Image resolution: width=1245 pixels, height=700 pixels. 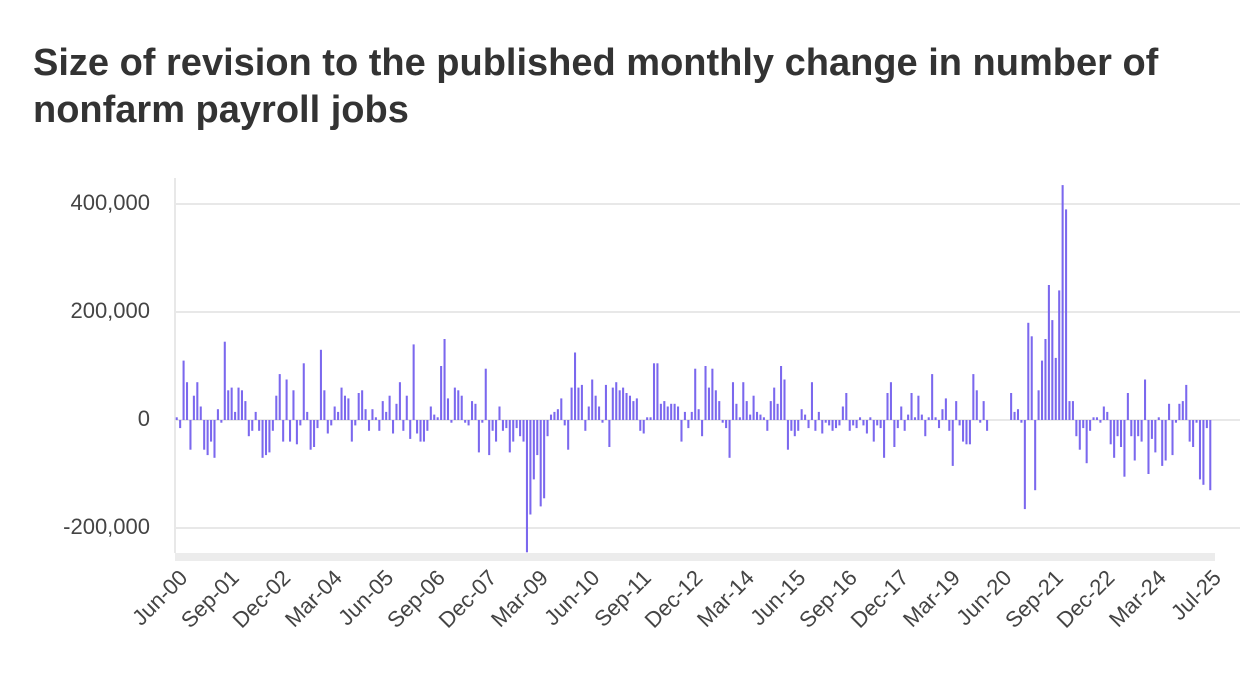 What do you see at coordinates (144, 418) in the screenshot?
I see `y-tick-label: 0` at bounding box center [144, 418].